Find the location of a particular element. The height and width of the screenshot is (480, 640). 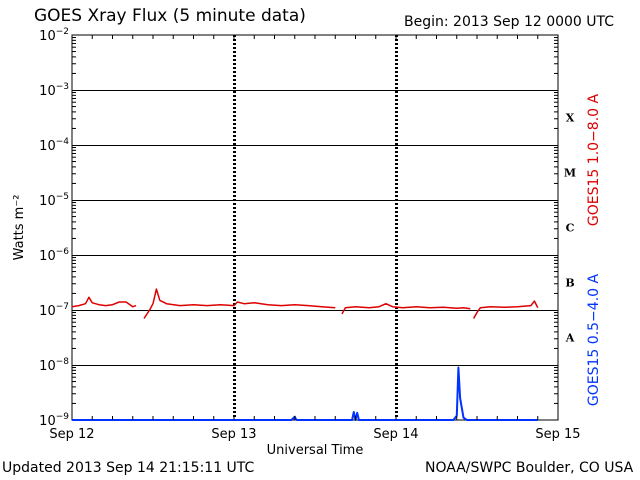

y-tick-label: 10⁻⁷ is located at coordinates (54, 310).